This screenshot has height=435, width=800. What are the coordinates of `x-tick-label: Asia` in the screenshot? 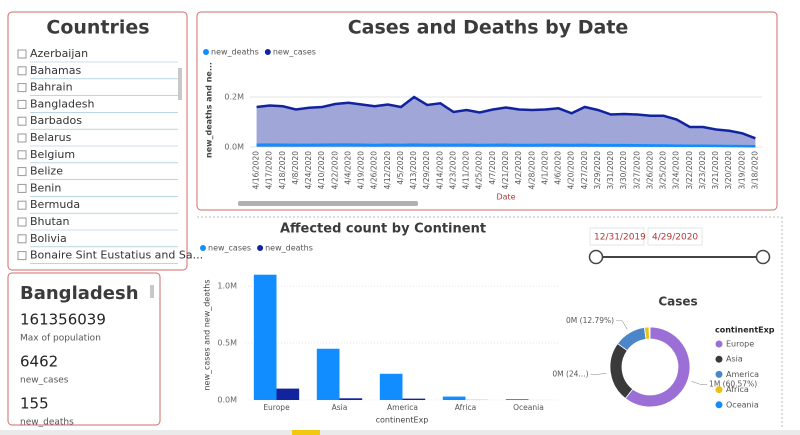 It's located at (340, 407).